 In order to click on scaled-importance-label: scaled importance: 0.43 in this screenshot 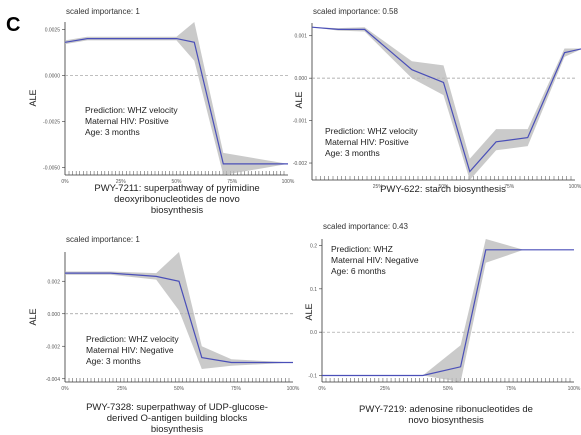, I will do `click(365, 226)`.